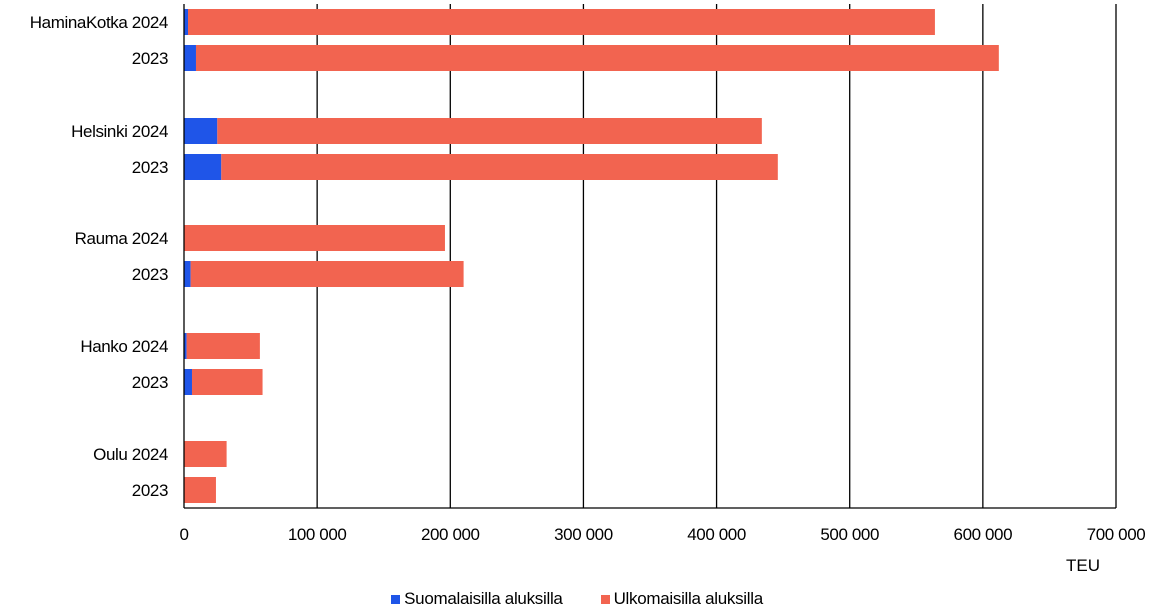 This screenshot has width=1154, height=613. Describe the element at coordinates (605, 599) in the screenshot. I see `legend-swatch-foreign` at that location.